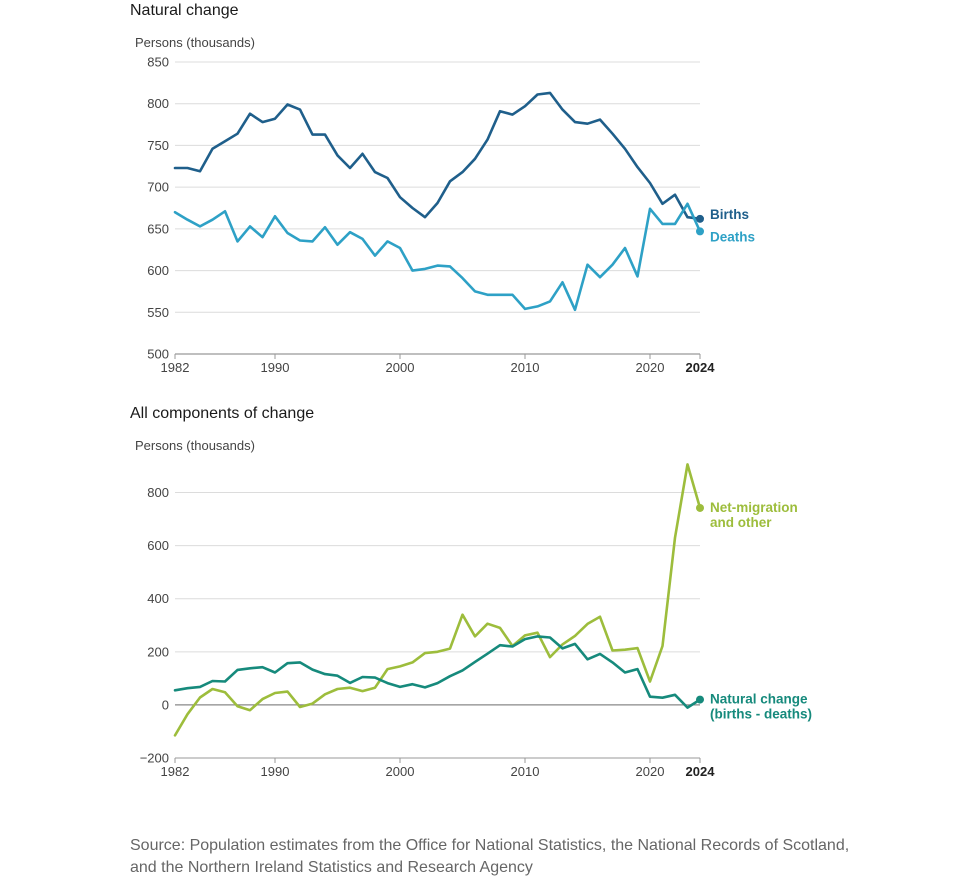  I want to click on y-tick-label: 0, so click(165, 704).